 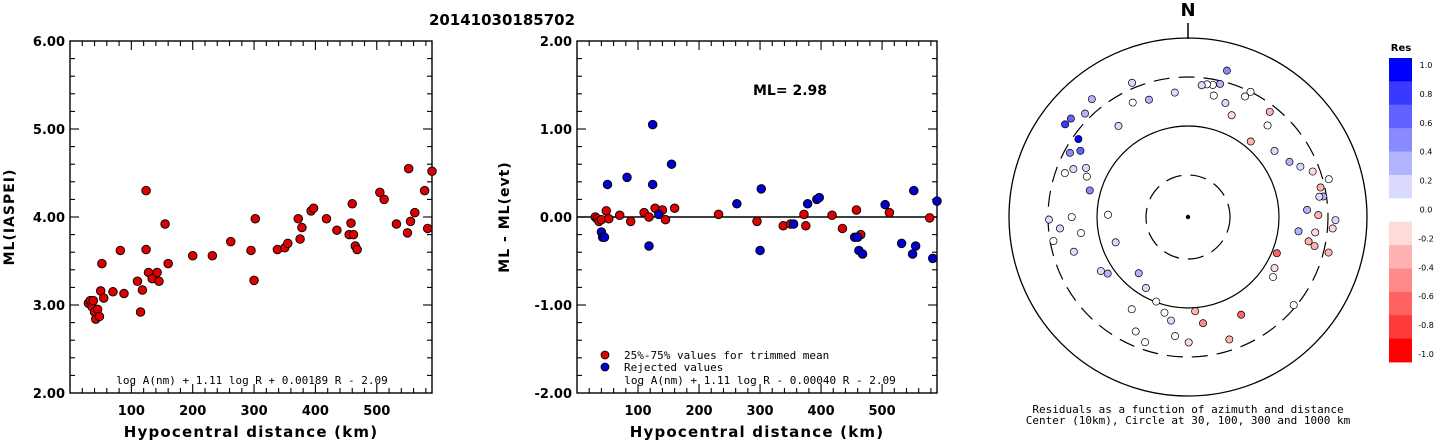 I want to click on p1-ytick-label: 2.00, so click(x=49, y=394).